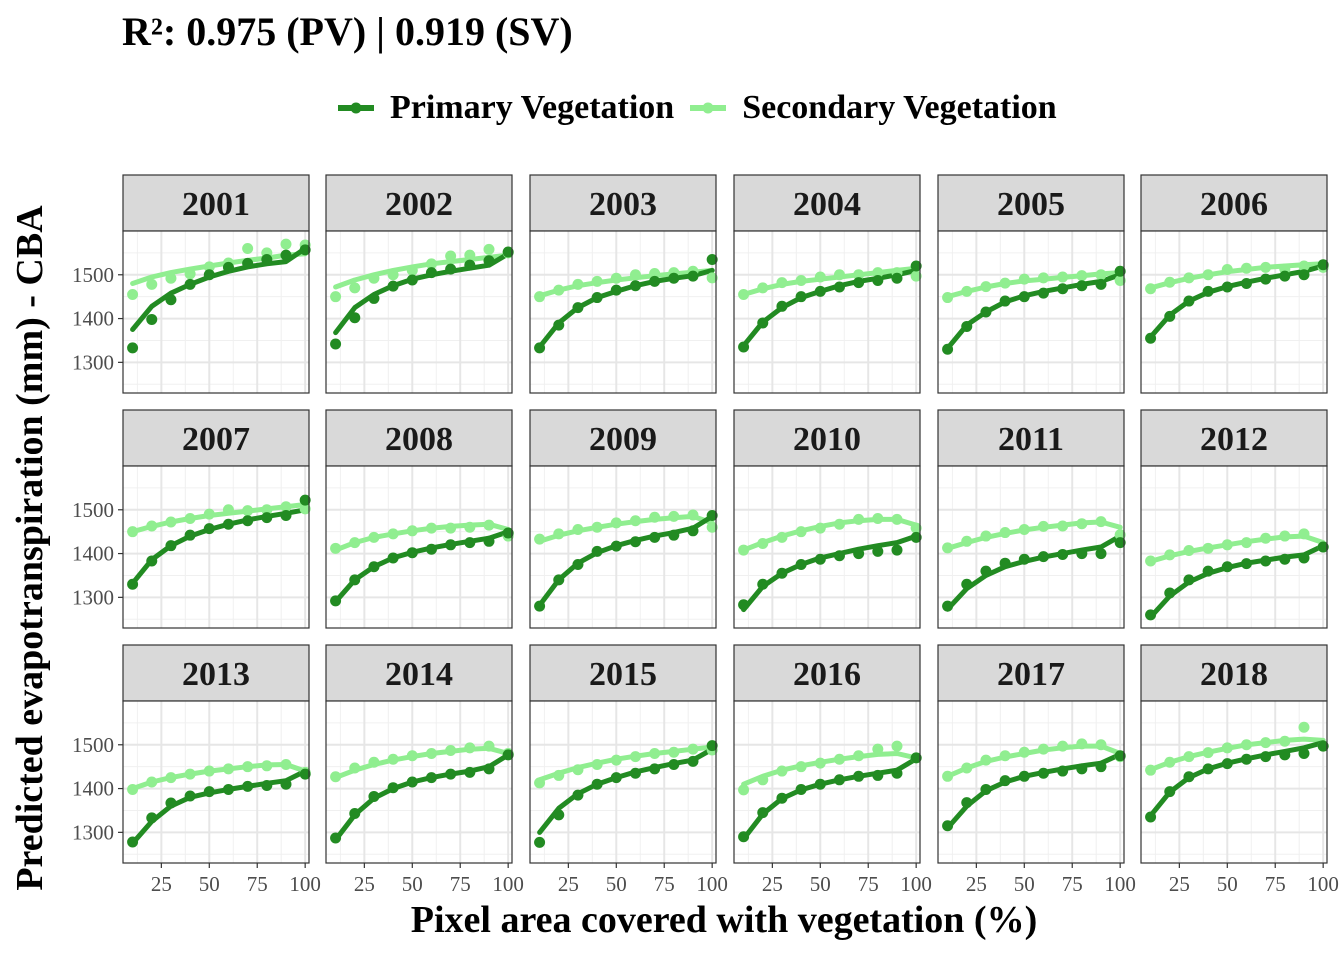  Describe the element at coordinates (419, 674) in the screenshot. I see `facet-label: 2014` at that location.